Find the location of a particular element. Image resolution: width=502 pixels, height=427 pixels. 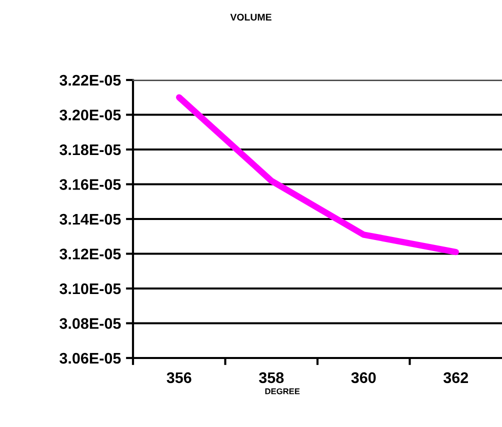

x-tick-label: 358 is located at coordinates (271, 378).